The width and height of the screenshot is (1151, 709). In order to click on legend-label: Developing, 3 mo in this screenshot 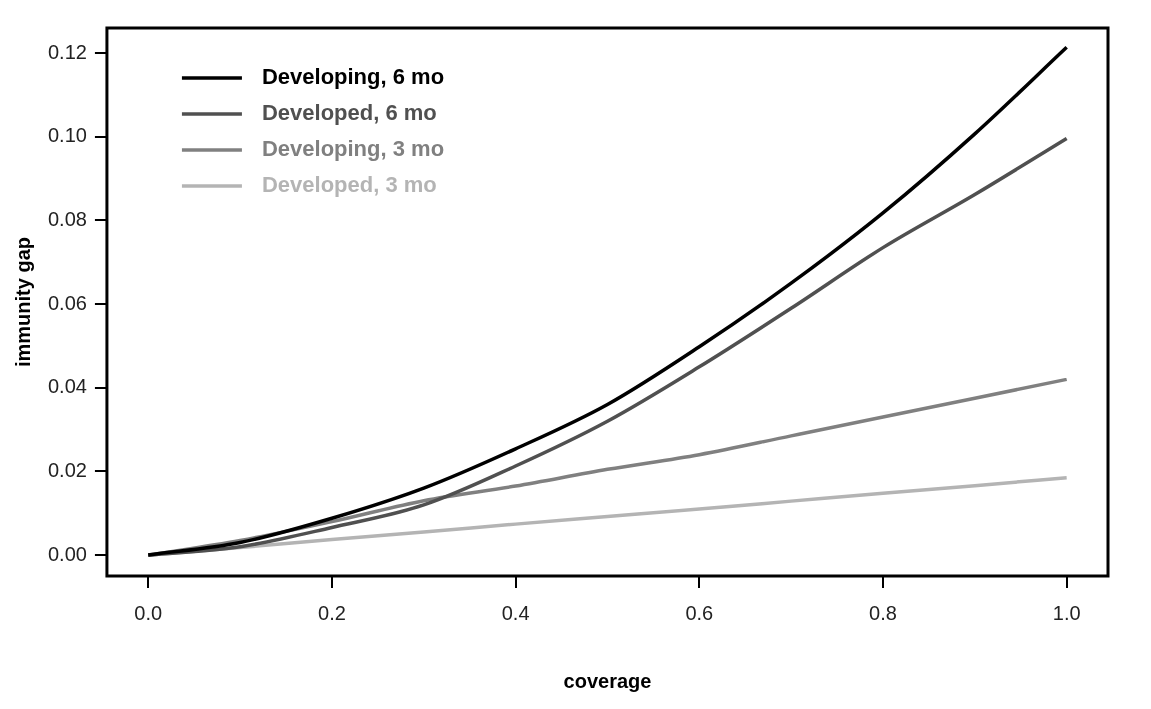, I will do `click(353, 149)`.